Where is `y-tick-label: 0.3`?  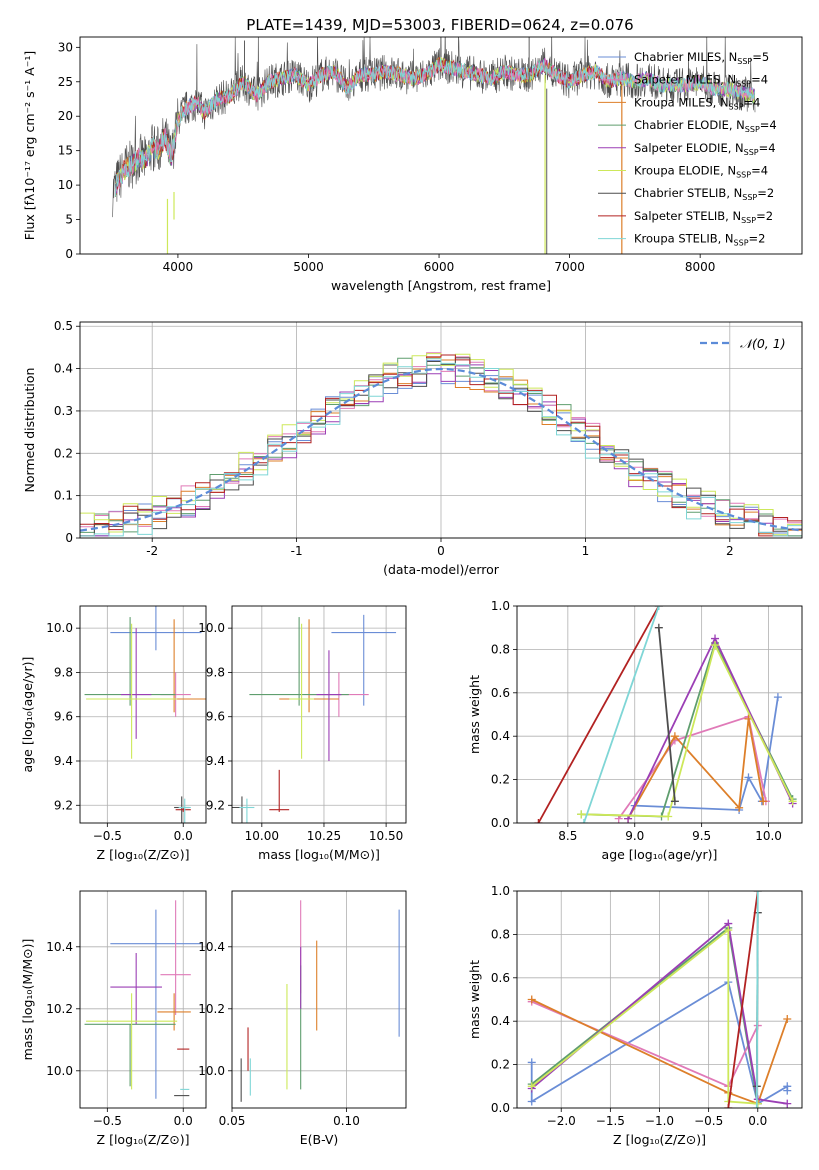
y-tick-label: 0.3 is located at coordinates (63, 411).